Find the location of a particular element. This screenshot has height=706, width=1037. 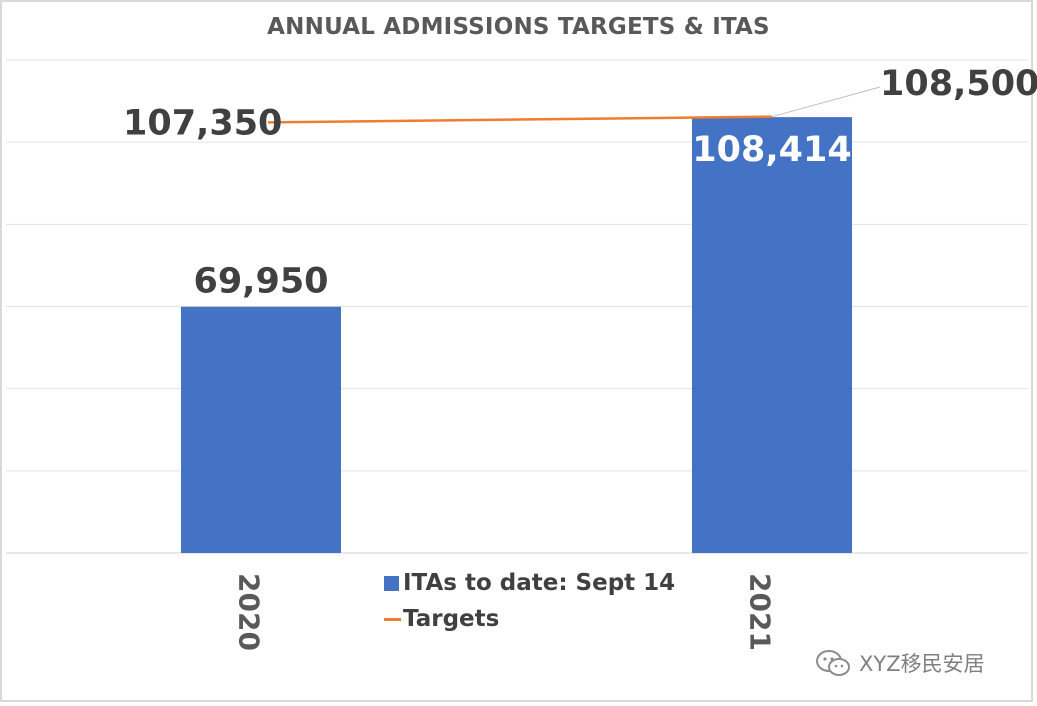

bar-2021 is located at coordinates (772, 335).